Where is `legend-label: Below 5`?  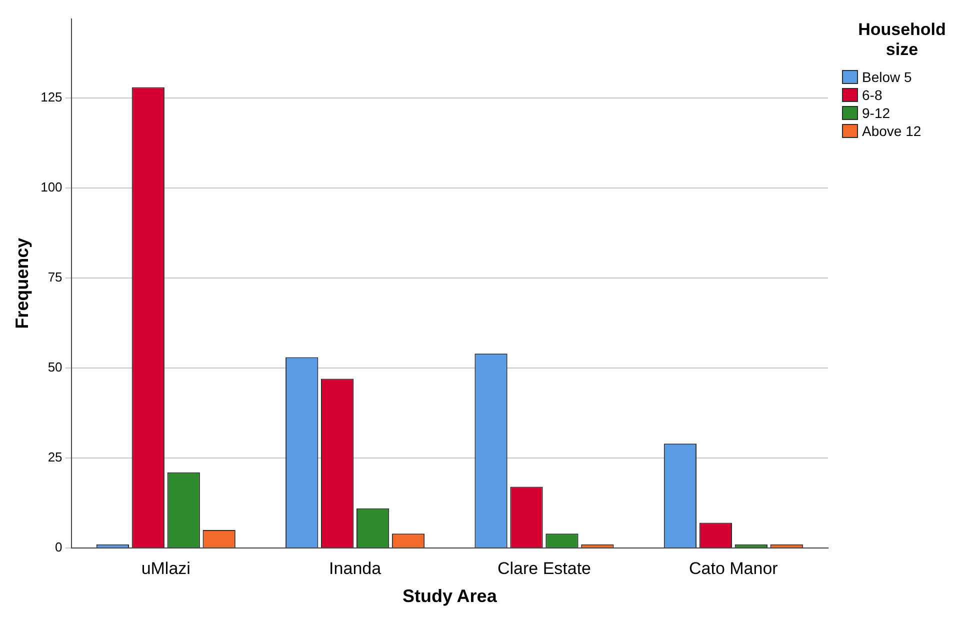 legend-label: Below 5 is located at coordinates (887, 77).